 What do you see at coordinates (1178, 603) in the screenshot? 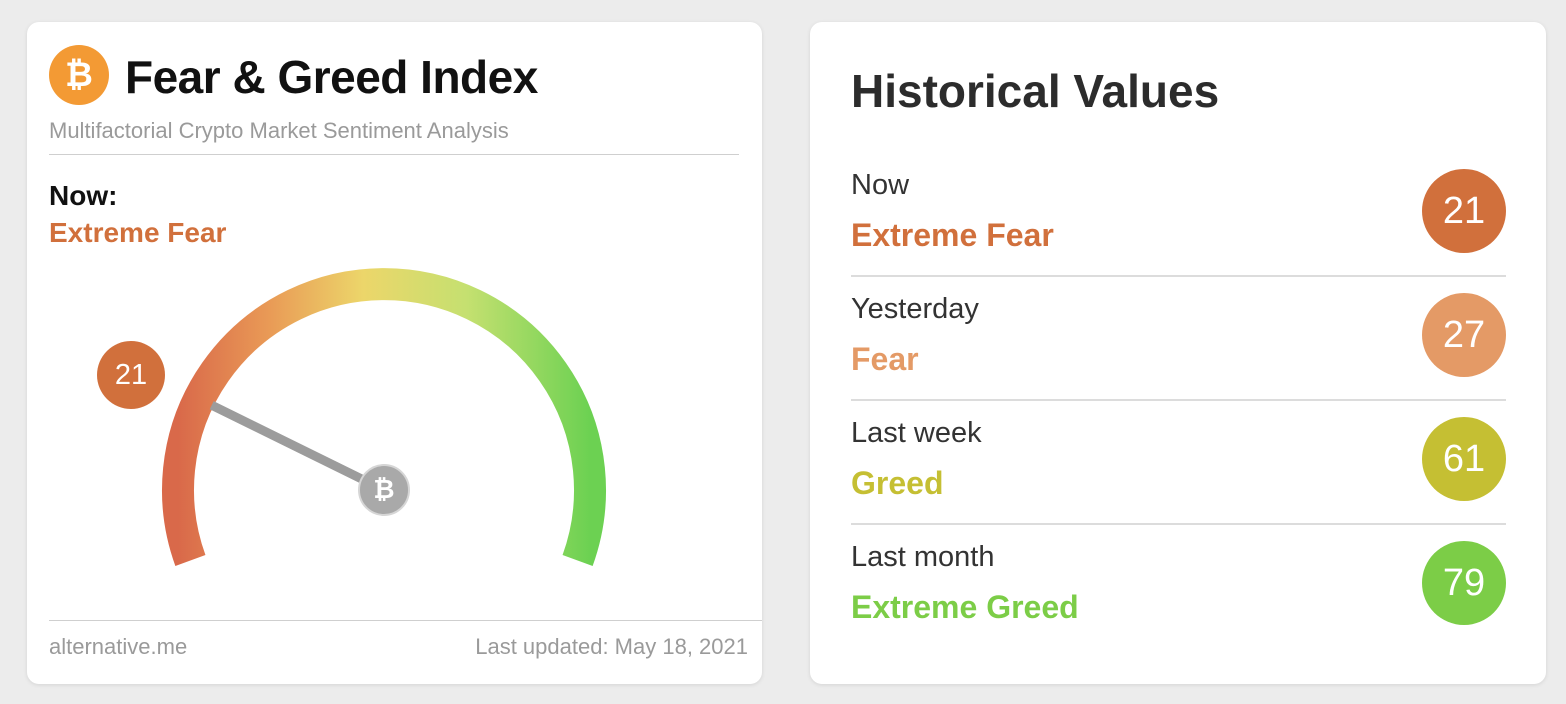
I see `history-row-last-month: Last month Extreme Greed 79` at bounding box center [1178, 603].